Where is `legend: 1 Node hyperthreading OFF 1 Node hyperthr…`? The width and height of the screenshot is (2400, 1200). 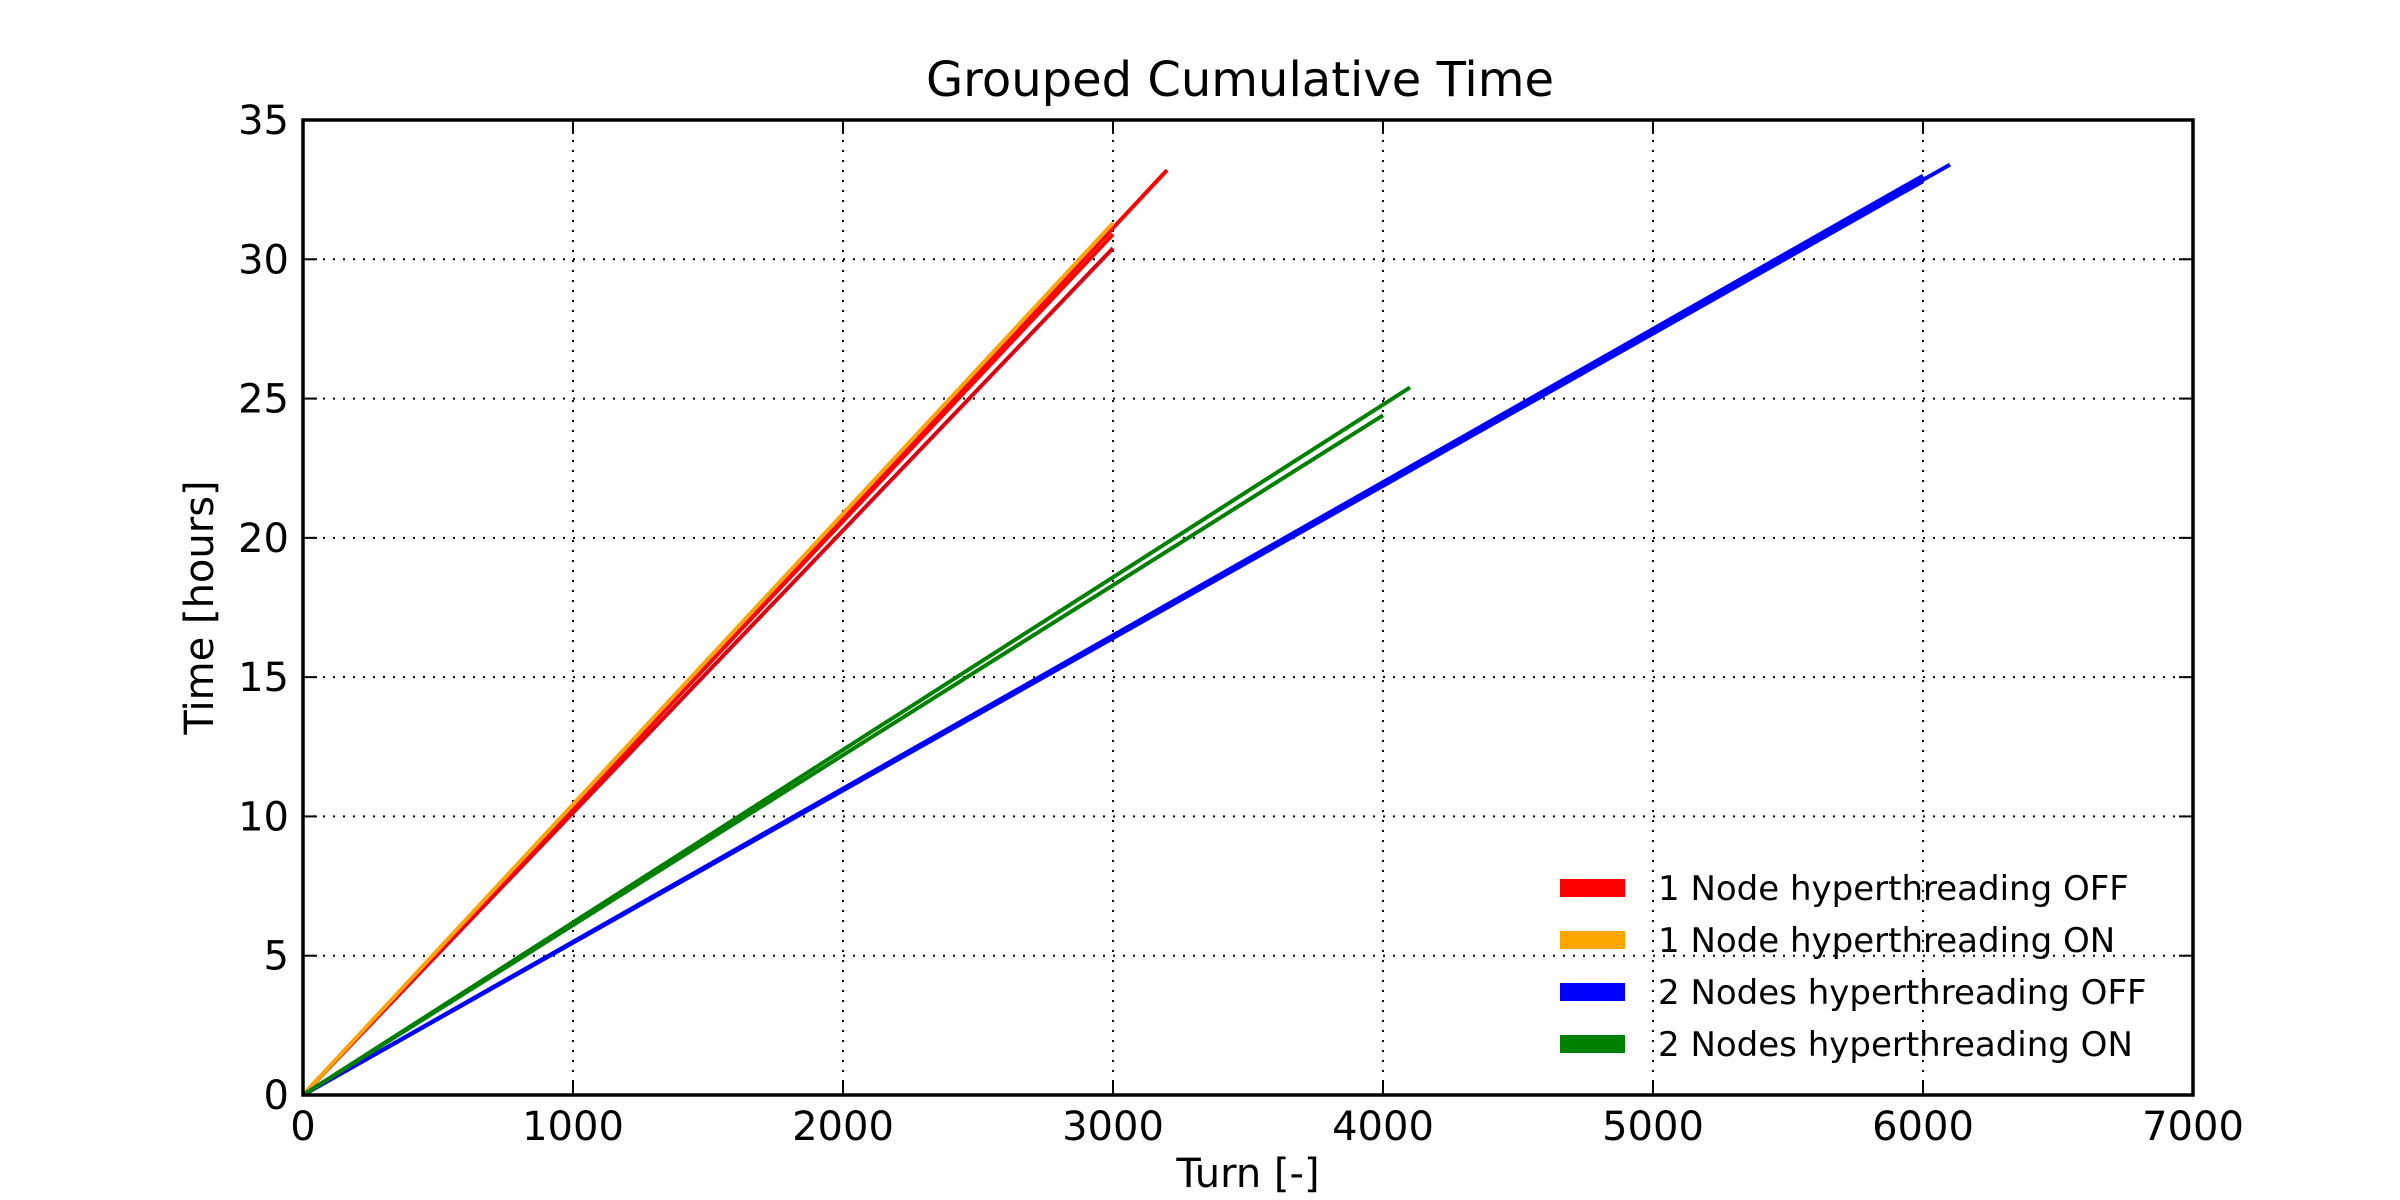 legend: 1 Node hyperthreading OFF 1 Node hyperthr… is located at coordinates (1853, 967).